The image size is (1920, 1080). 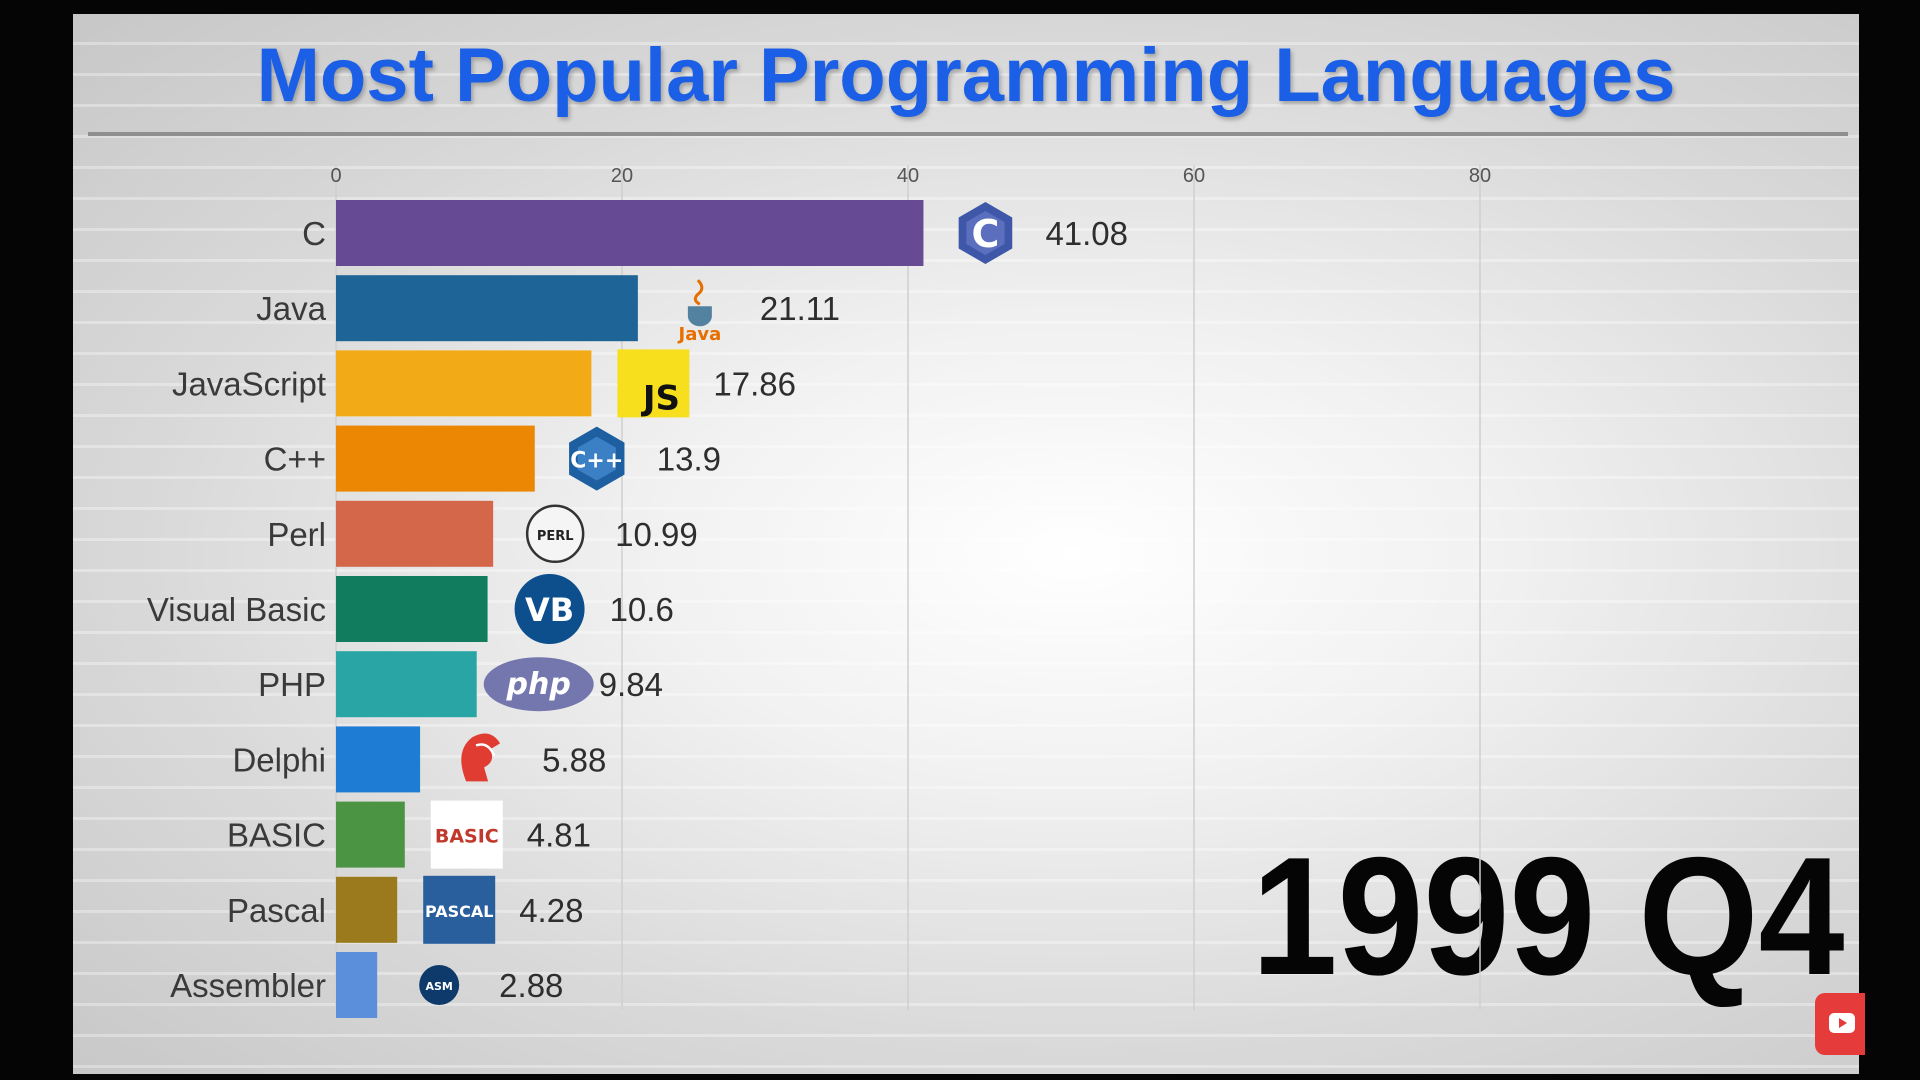 What do you see at coordinates (800, 308) in the screenshot?
I see `value-label-1: 21.11` at bounding box center [800, 308].